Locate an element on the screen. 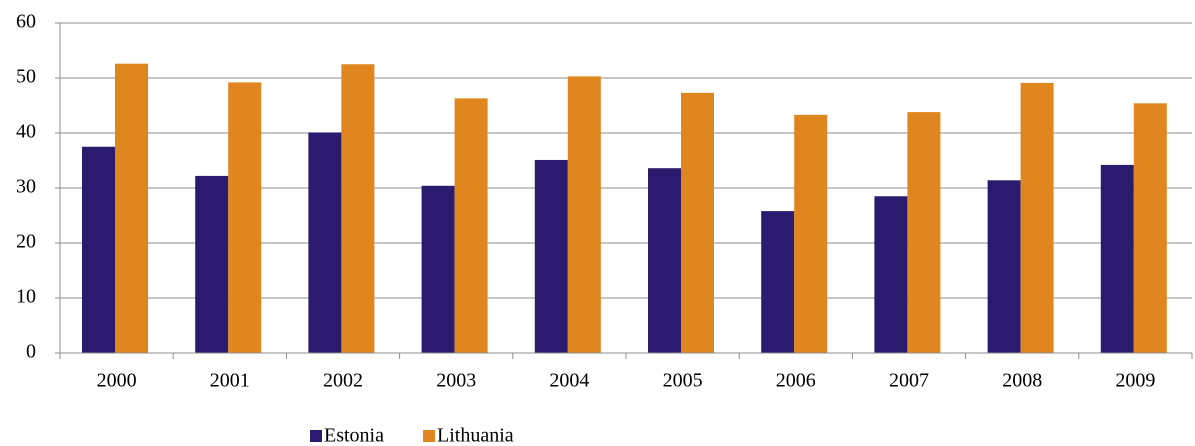 This screenshot has width=1195, height=446. y-tick-label: 30 is located at coordinates (26, 187).